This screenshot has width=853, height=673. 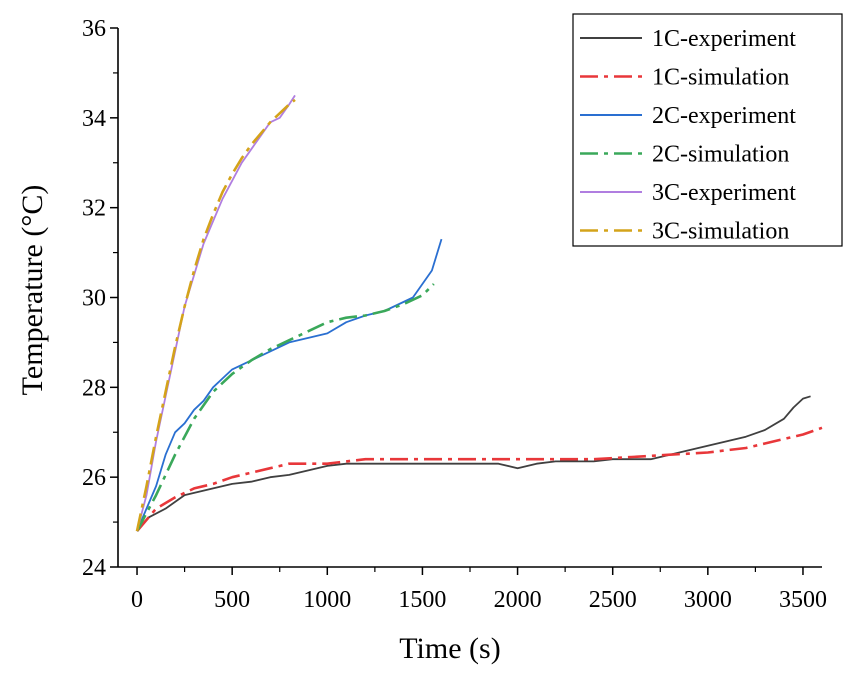 What do you see at coordinates (94, 209) in the screenshot?
I see `y-tick-label: 32` at bounding box center [94, 209].